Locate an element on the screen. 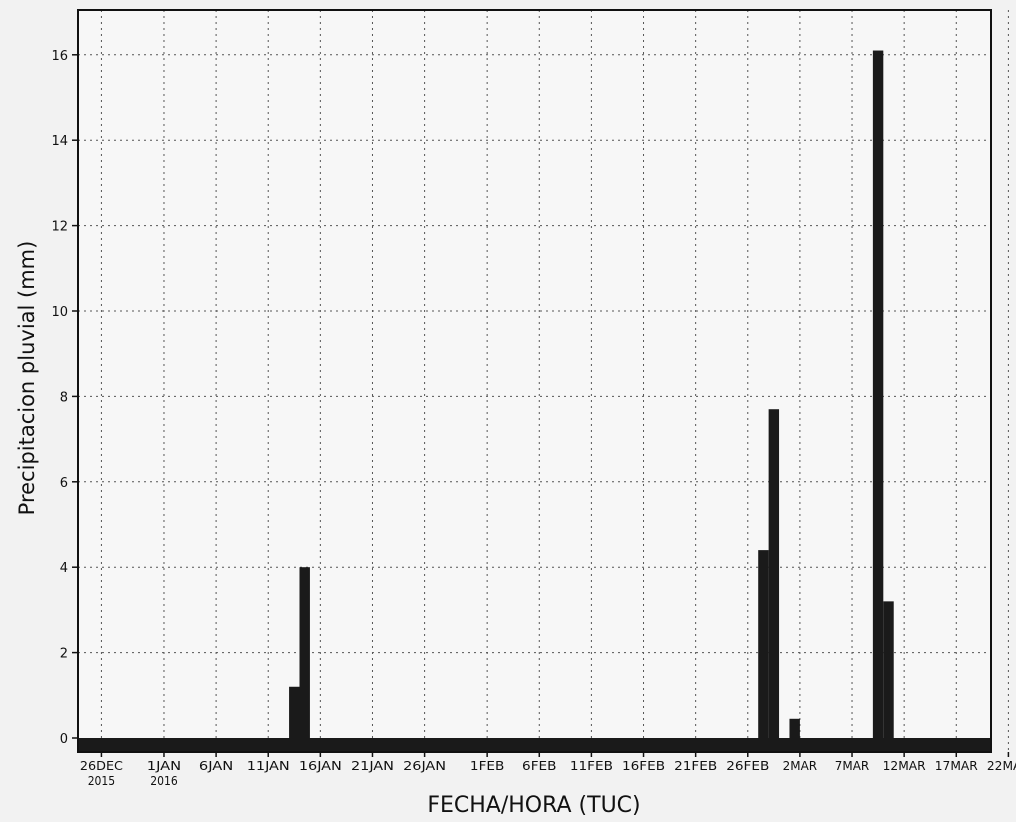  x-tick-label: 21FEB is located at coordinates (695, 766).